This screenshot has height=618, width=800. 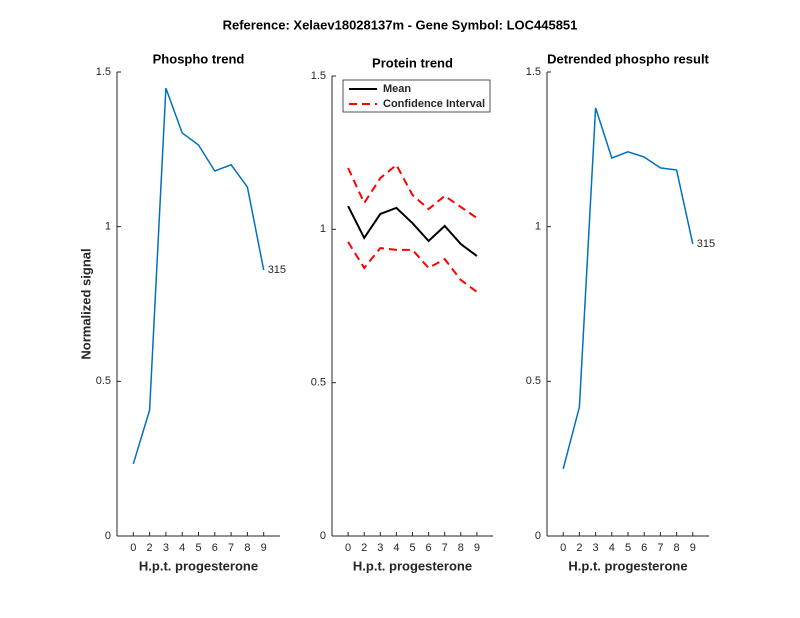 I want to click on axes-title: Protein trend, so click(x=412, y=62).